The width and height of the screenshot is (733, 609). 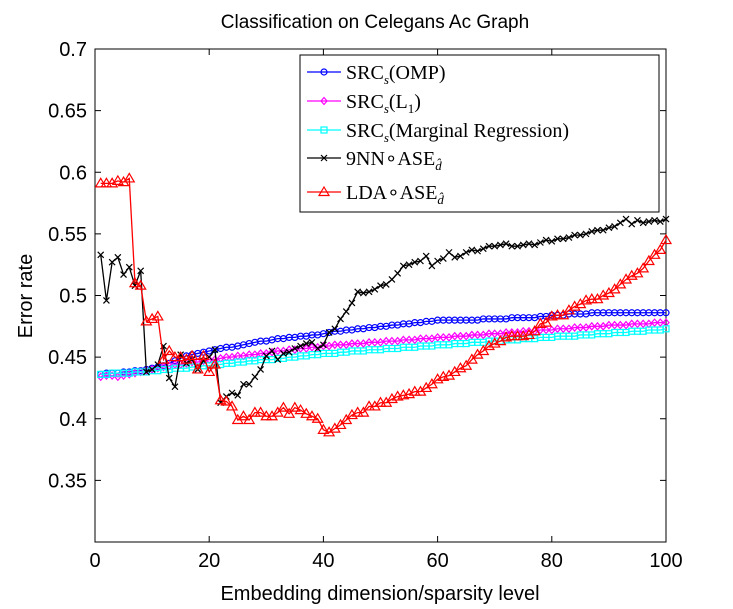 I want to click on legend-label: 9NN∘ASEd̂, so click(x=394, y=160).